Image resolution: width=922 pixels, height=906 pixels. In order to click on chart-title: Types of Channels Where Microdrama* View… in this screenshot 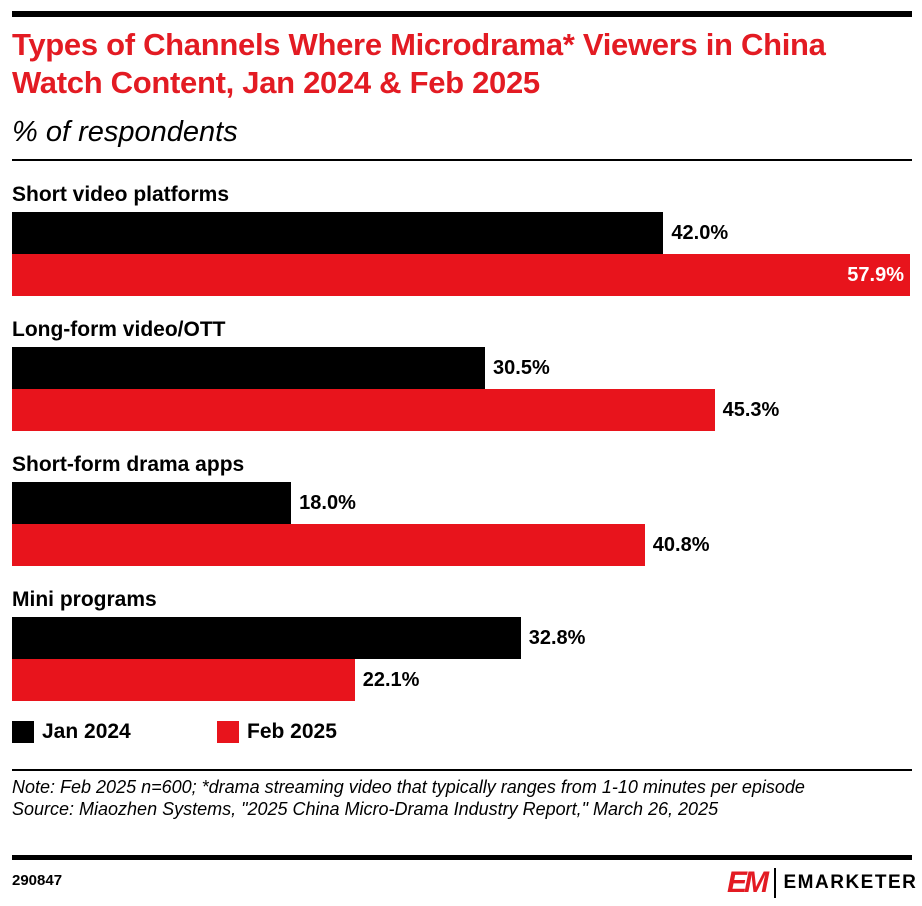, I will do `click(419, 63)`.